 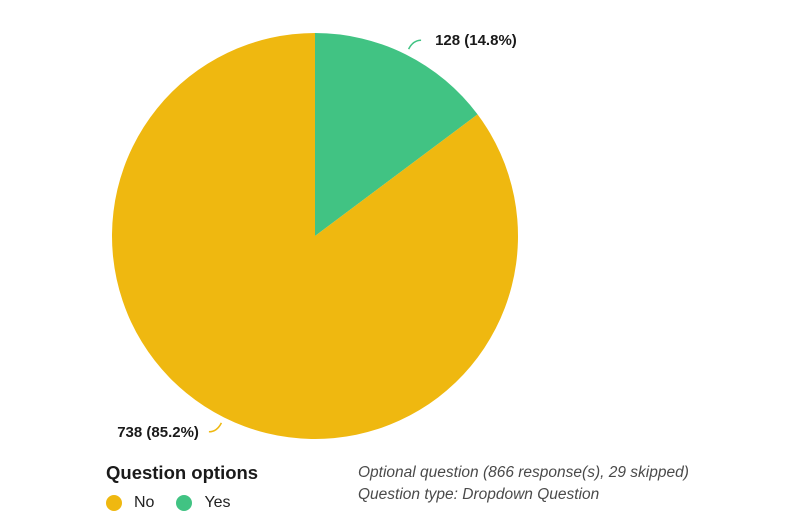 I want to click on legend-label-yes: Yes, so click(x=217, y=502).